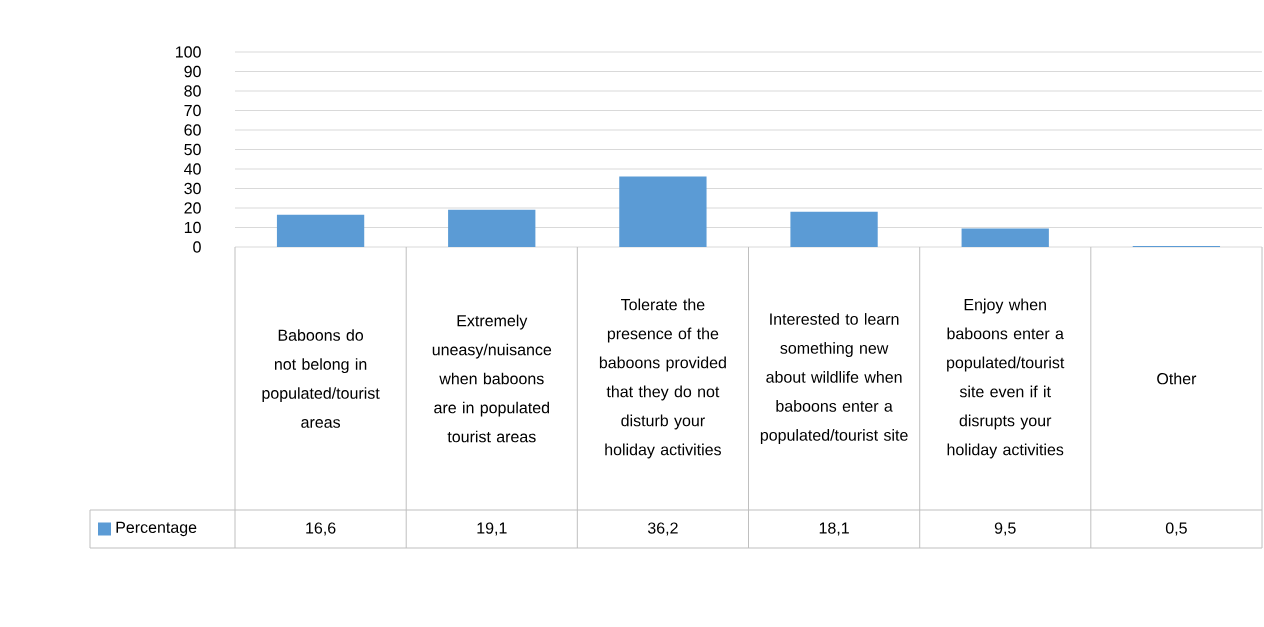  Describe the element at coordinates (192, 149) in the screenshot. I see `y-tick-label: 50` at that location.